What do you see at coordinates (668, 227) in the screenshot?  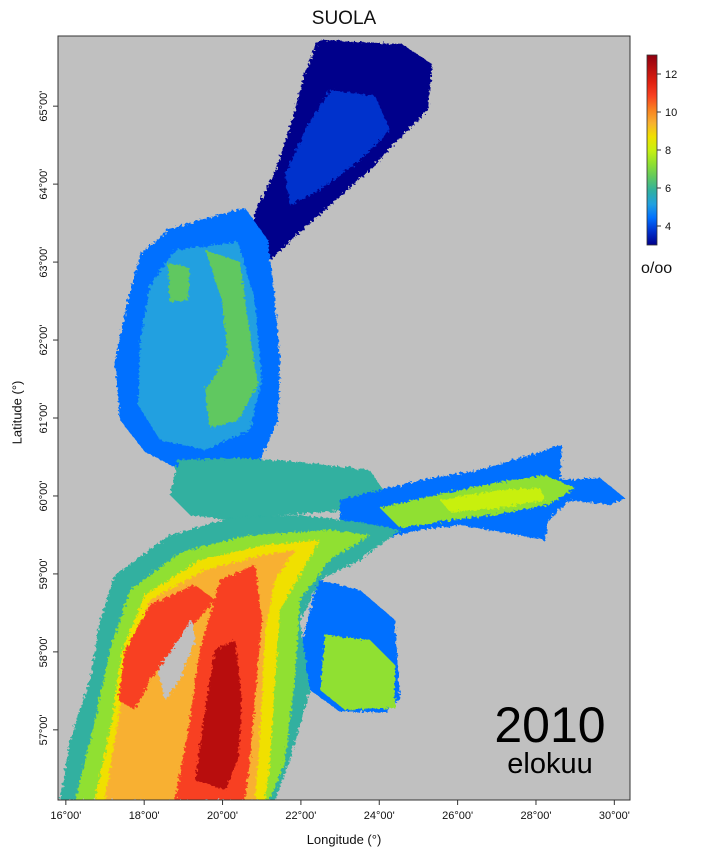 I see `colorbar-tick-label: 4` at bounding box center [668, 227].